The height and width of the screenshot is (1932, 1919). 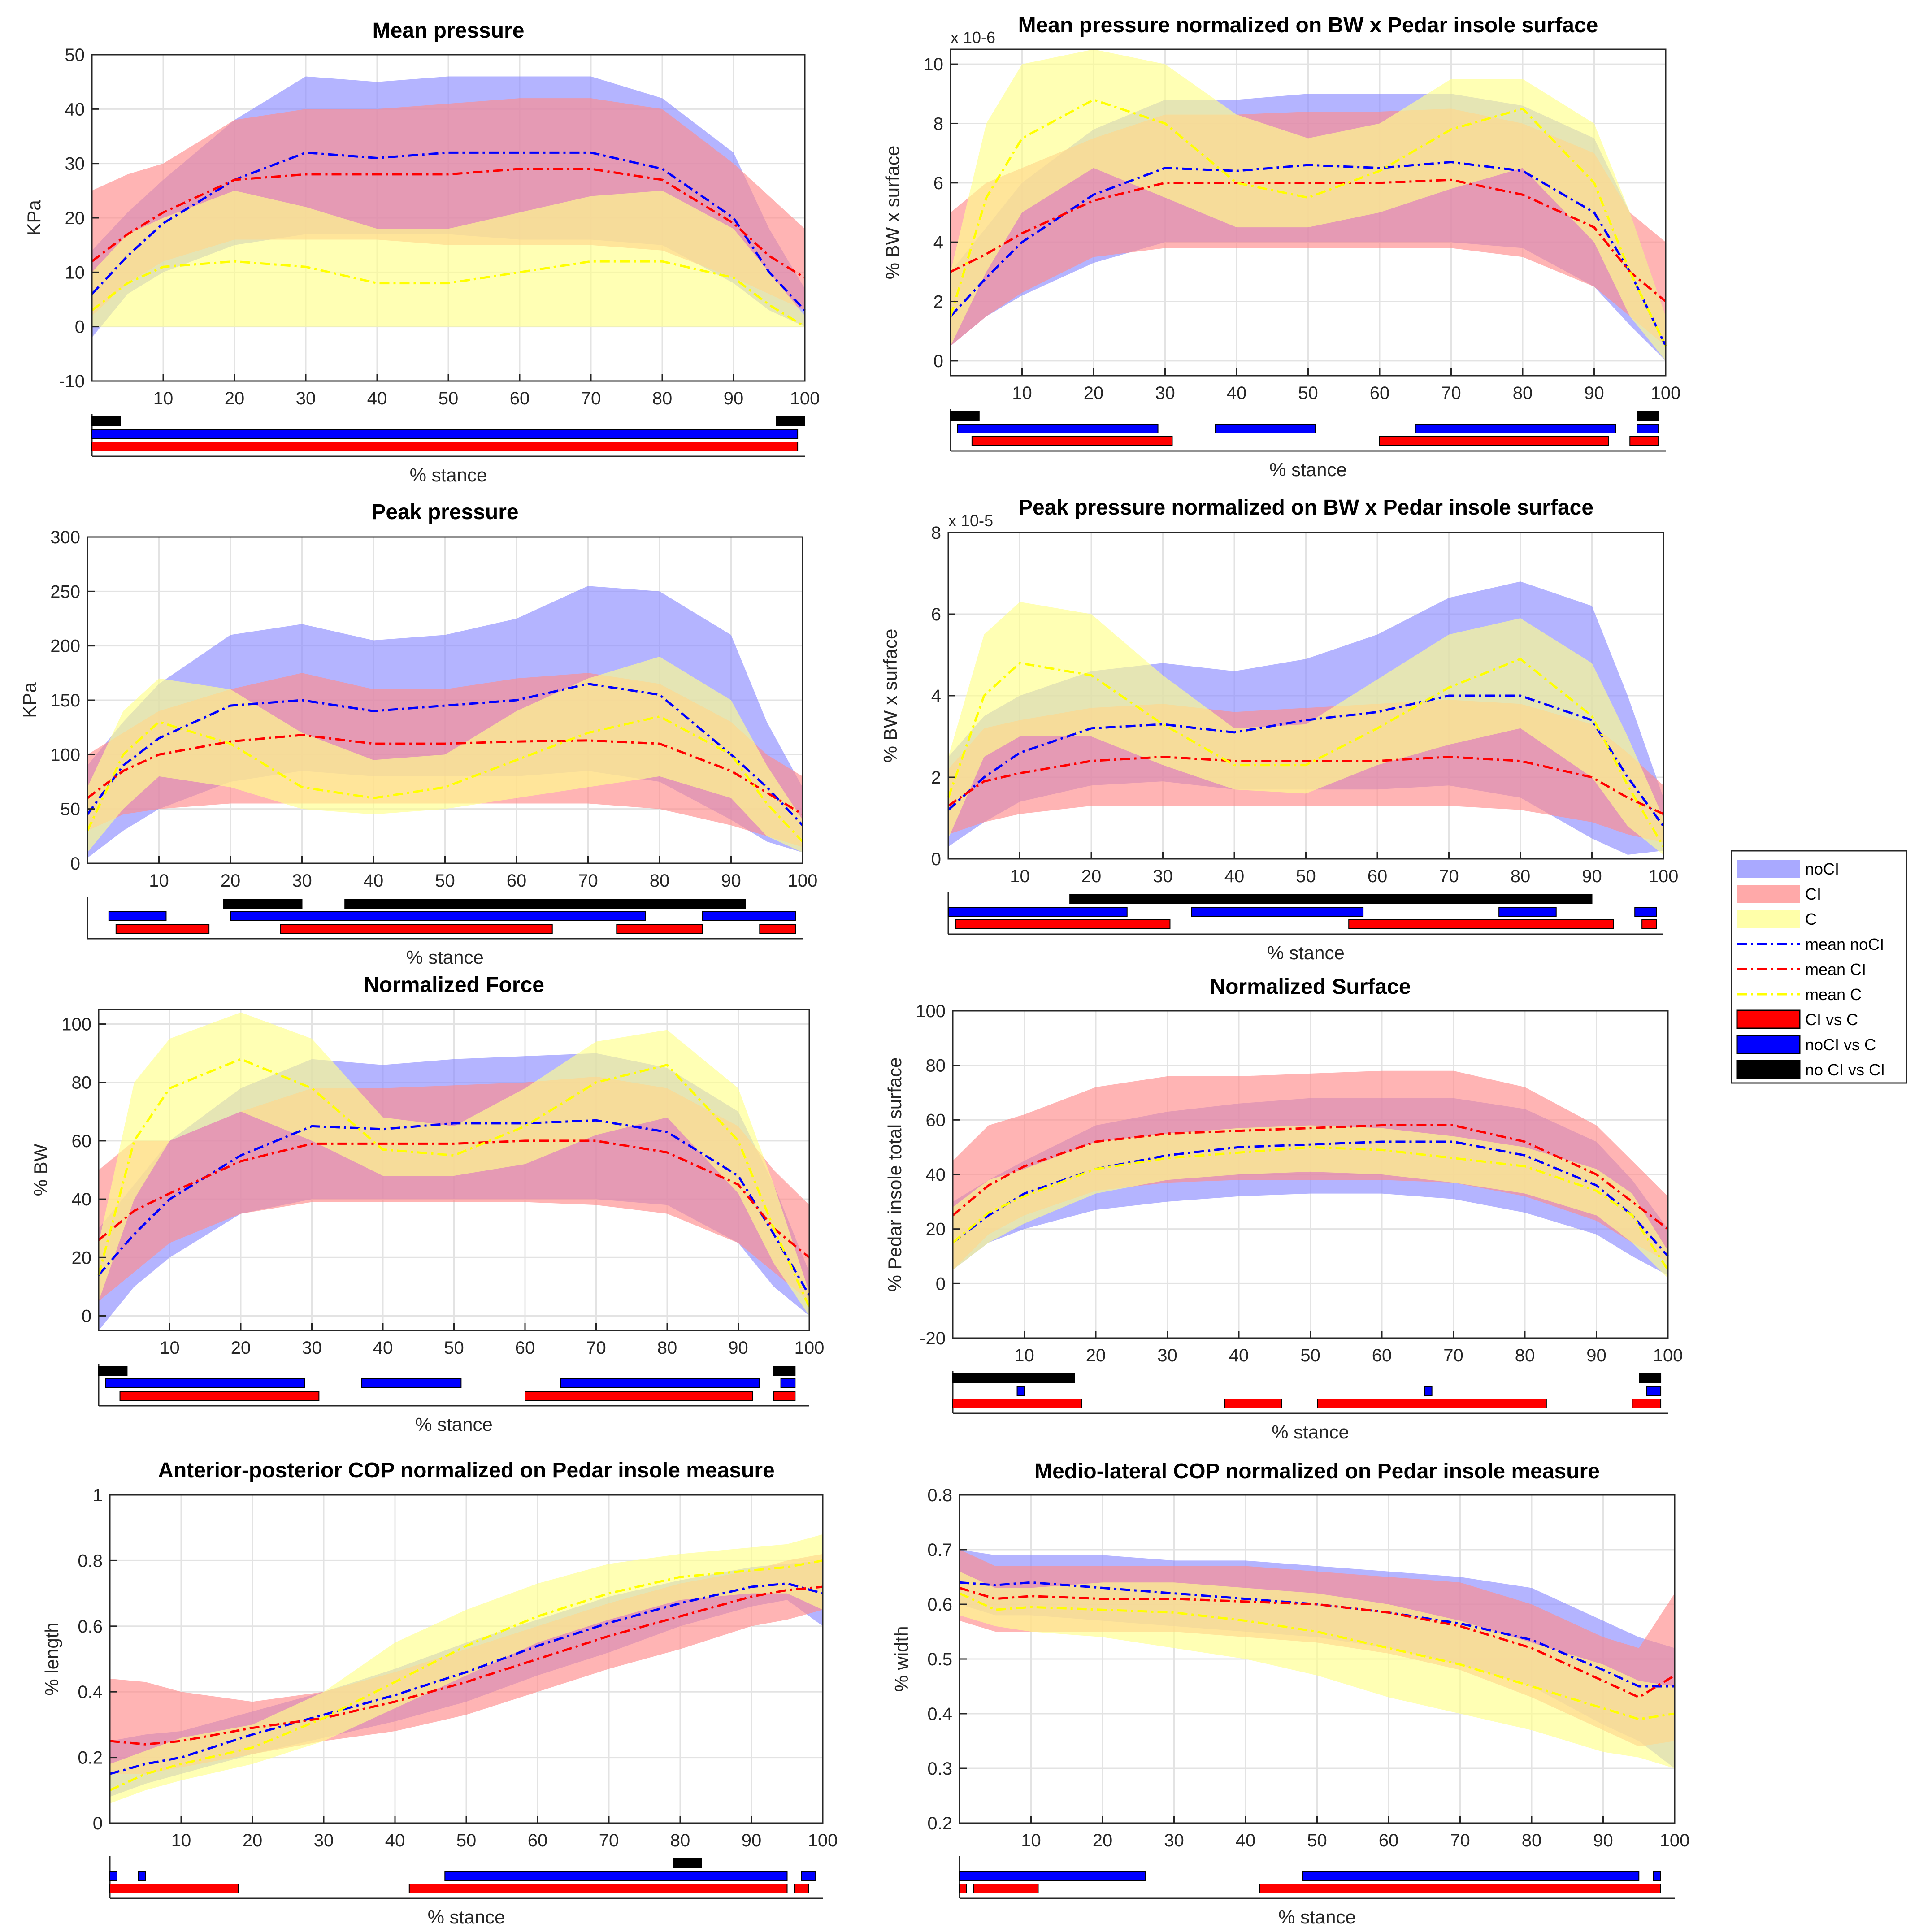 I want to click on y-tick-label: 0.4, so click(x=939, y=1714).